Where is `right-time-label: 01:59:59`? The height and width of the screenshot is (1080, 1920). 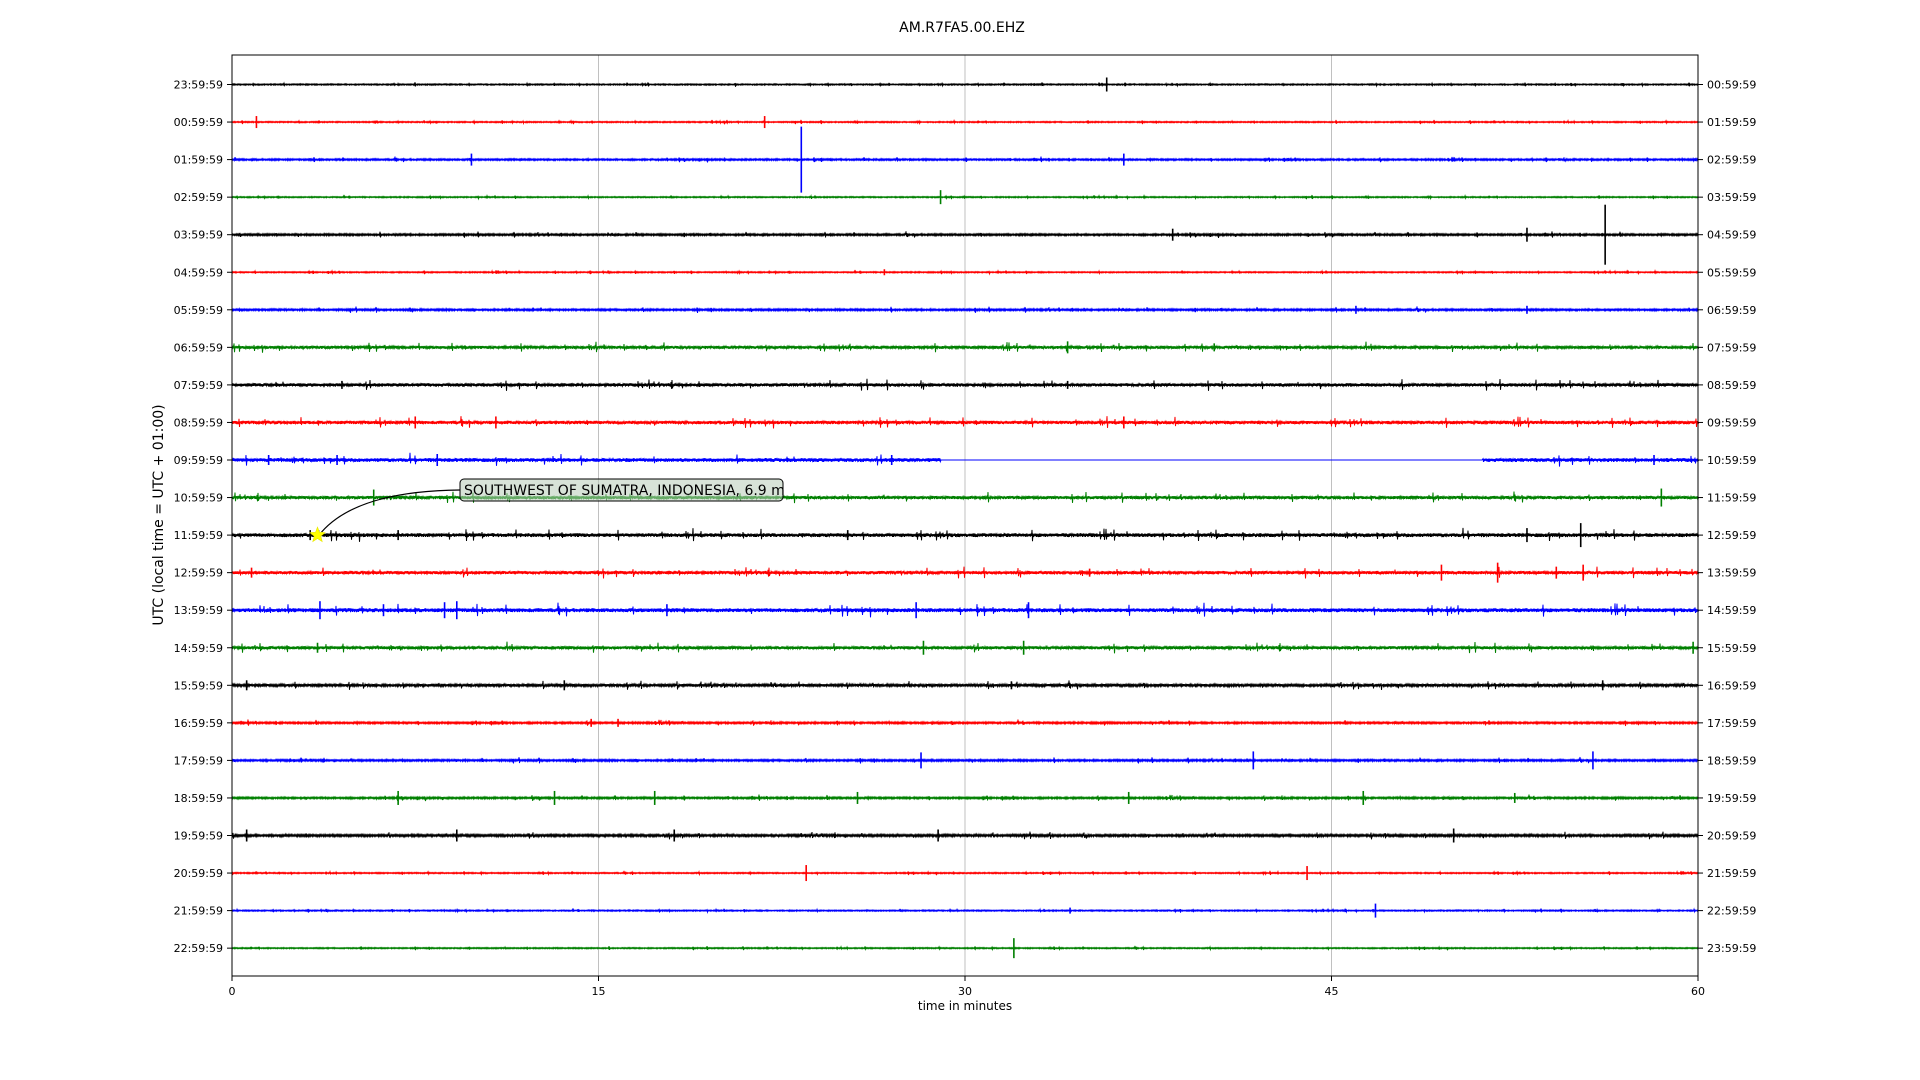
right-time-label: 01:59:59 is located at coordinates (1731, 122).